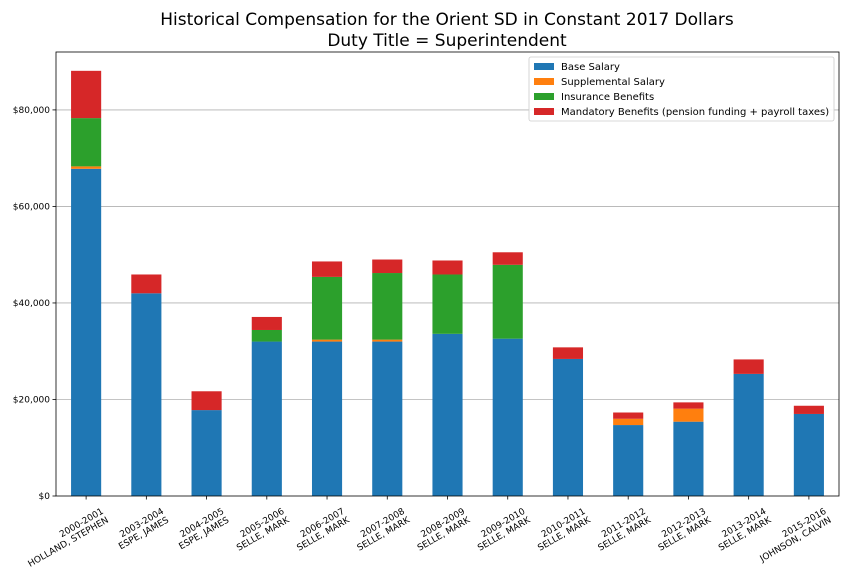  I want to click on legend-entry: Supplemental Salary, so click(613, 82).